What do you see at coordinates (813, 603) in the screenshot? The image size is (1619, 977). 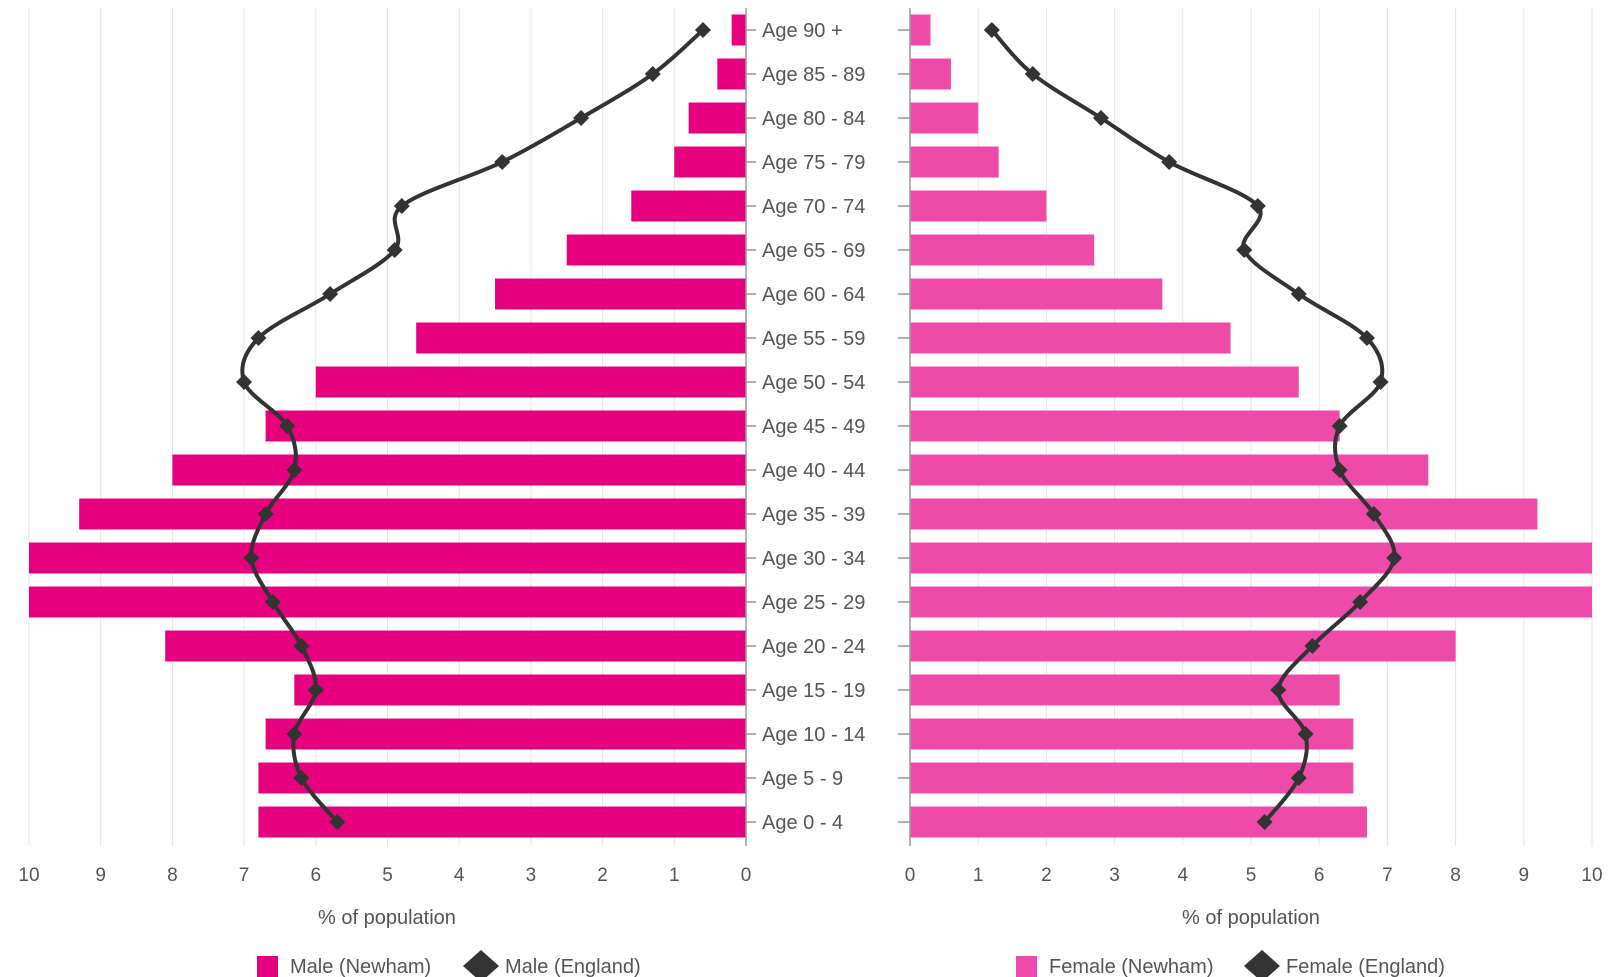 I see `category-label: Age 25 - 29` at bounding box center [813, 603].